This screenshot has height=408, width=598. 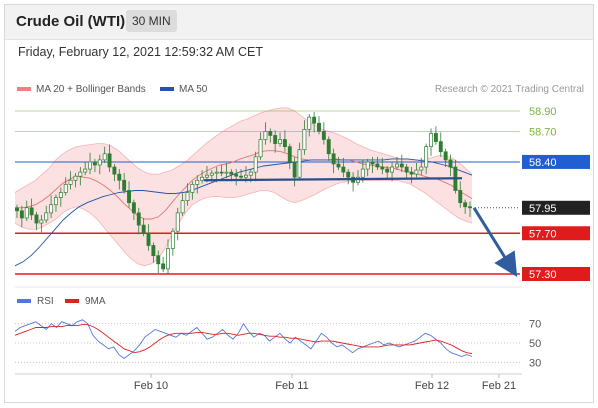 What do you see at coordinates (543, 234) in the screenshot?
I see `level-label-57.70: 57.70` at bounding box center [543, 234].